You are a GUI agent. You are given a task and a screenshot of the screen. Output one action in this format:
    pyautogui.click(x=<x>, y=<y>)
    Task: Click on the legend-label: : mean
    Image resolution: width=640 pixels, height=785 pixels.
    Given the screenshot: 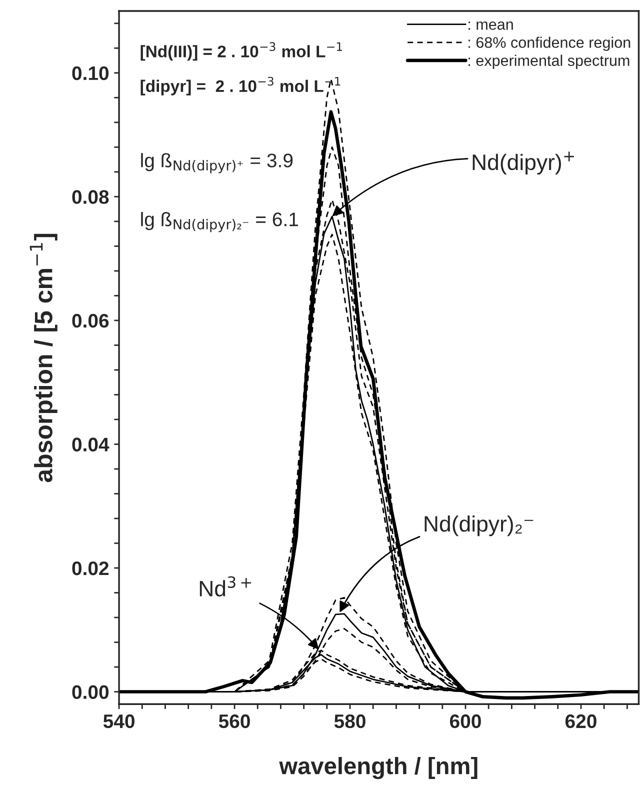 What is the action you would take?
    pyautogui.click(x=490, y=25)
    